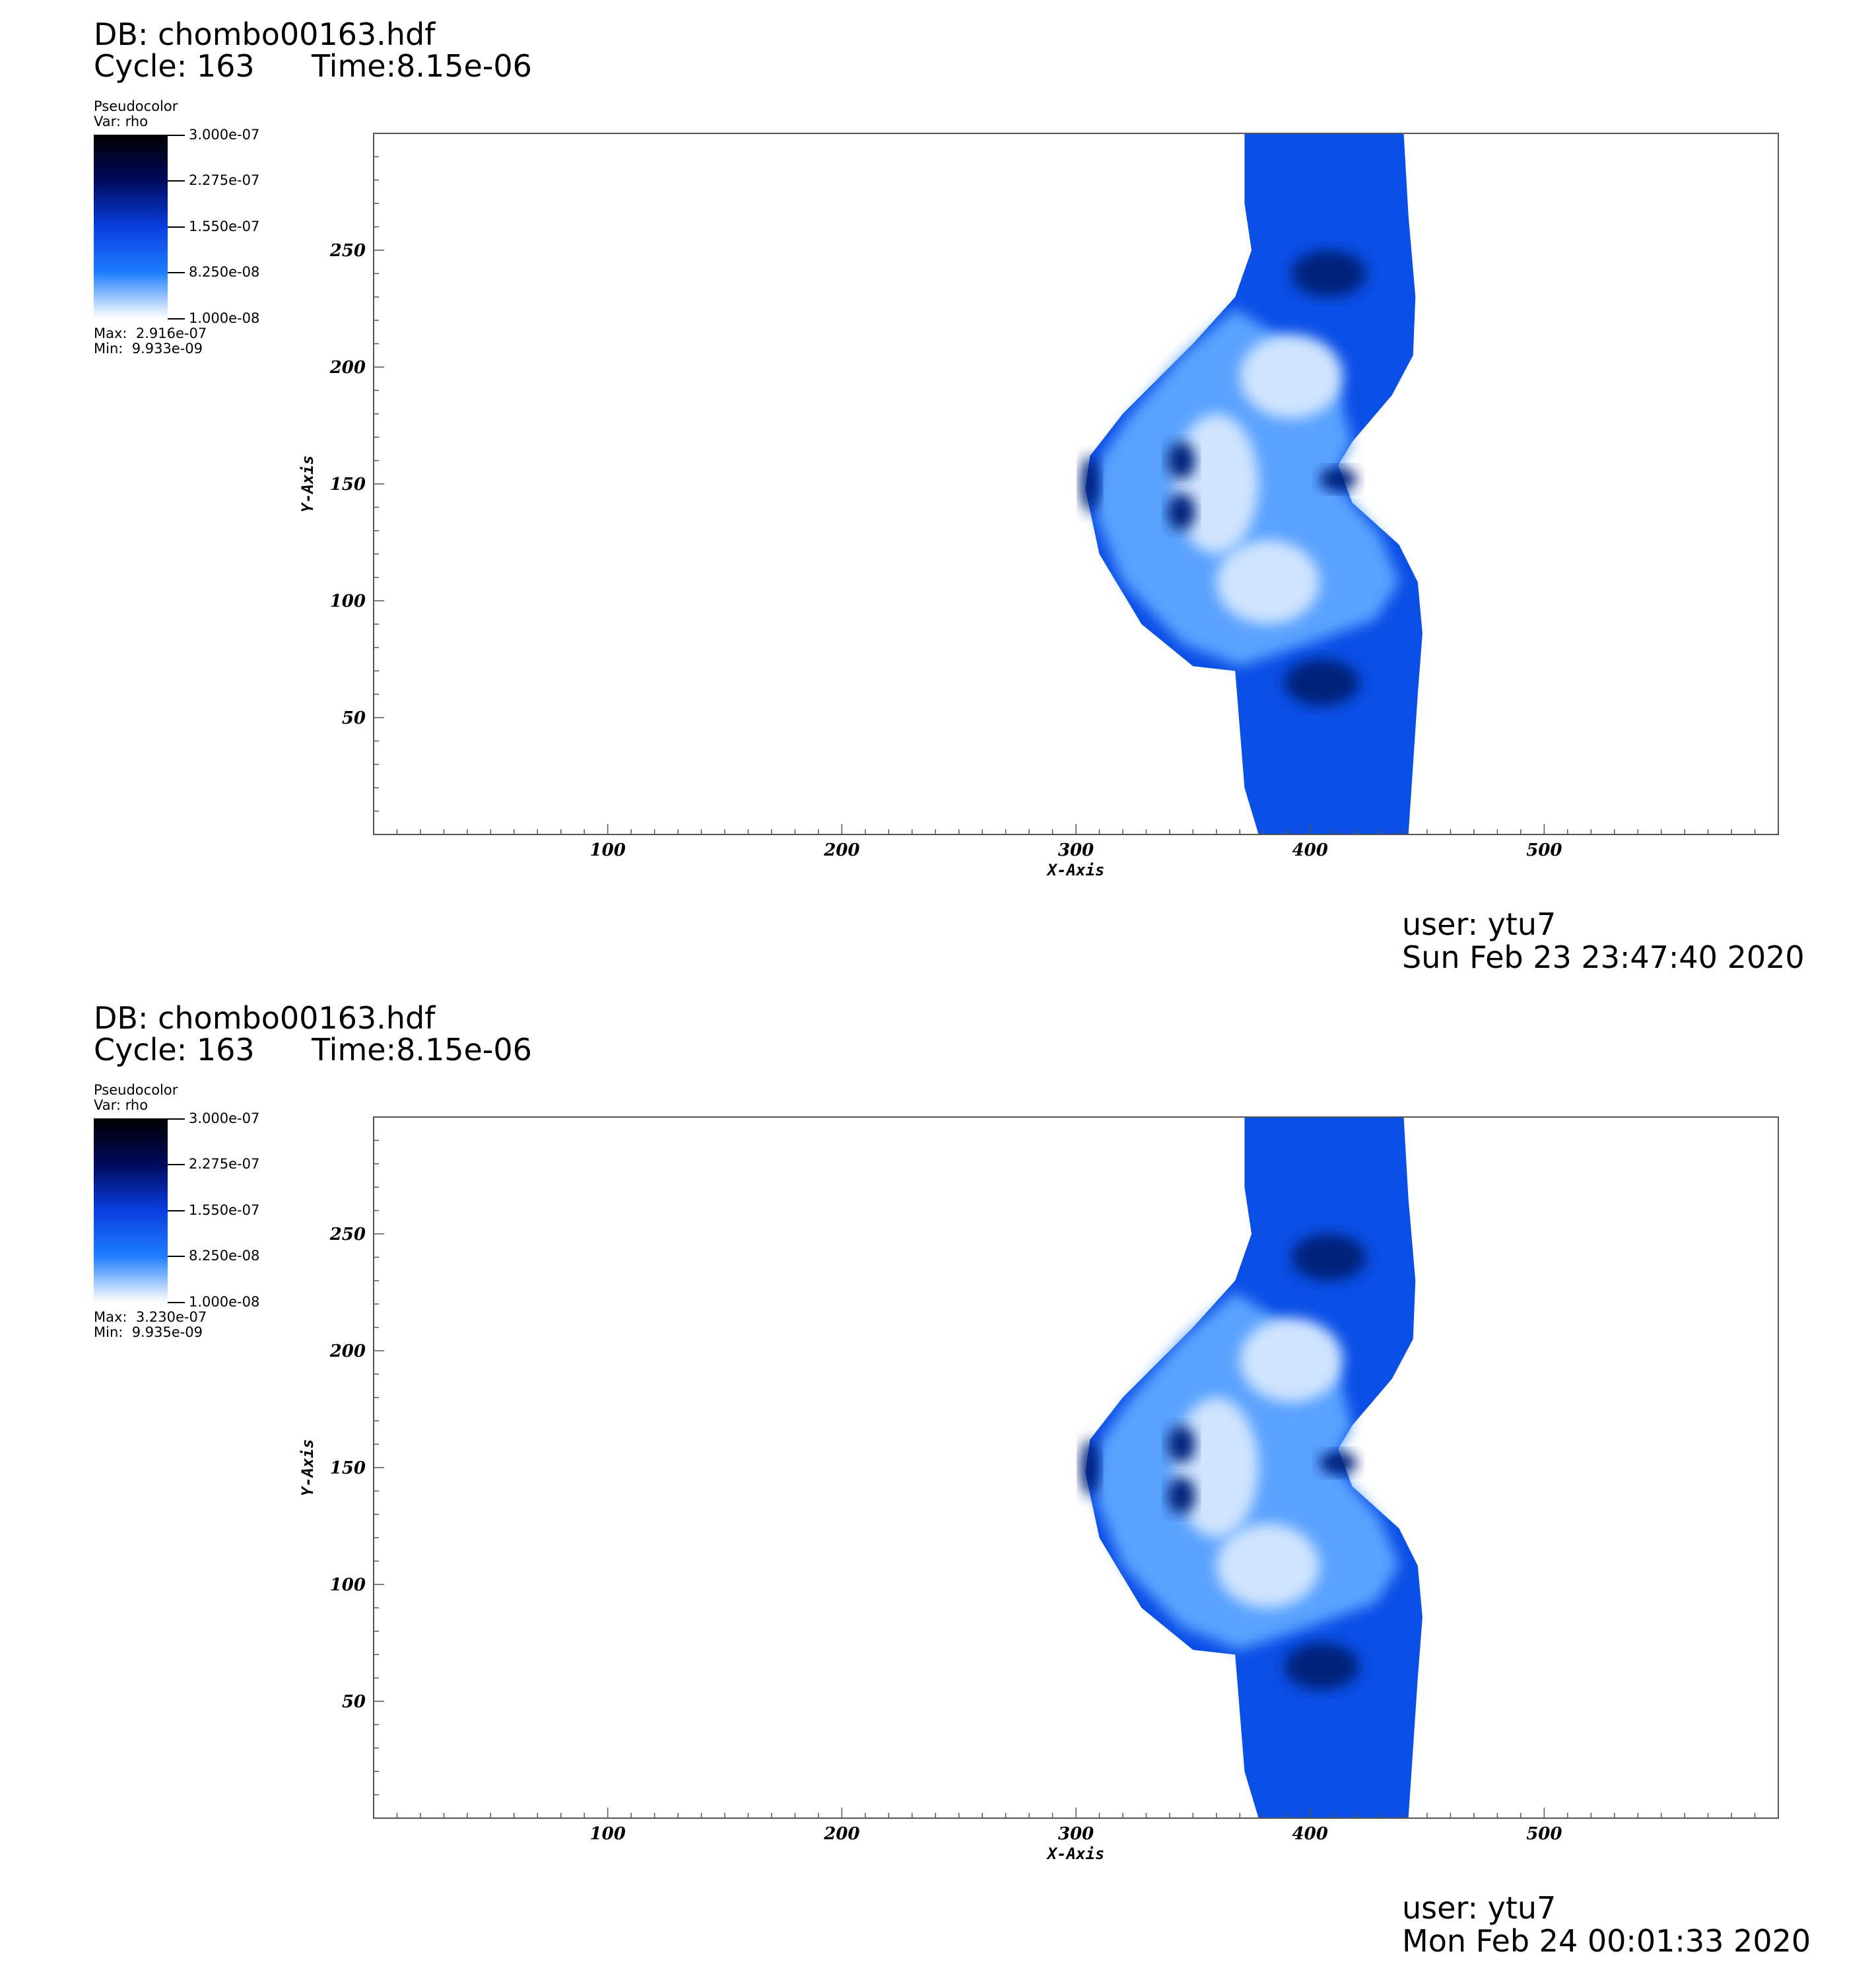 Image resolution: width=1876 pixels, height=1970 pixels. I want to click on min-value: Min: 9.935e-09, so click(148, 1332).